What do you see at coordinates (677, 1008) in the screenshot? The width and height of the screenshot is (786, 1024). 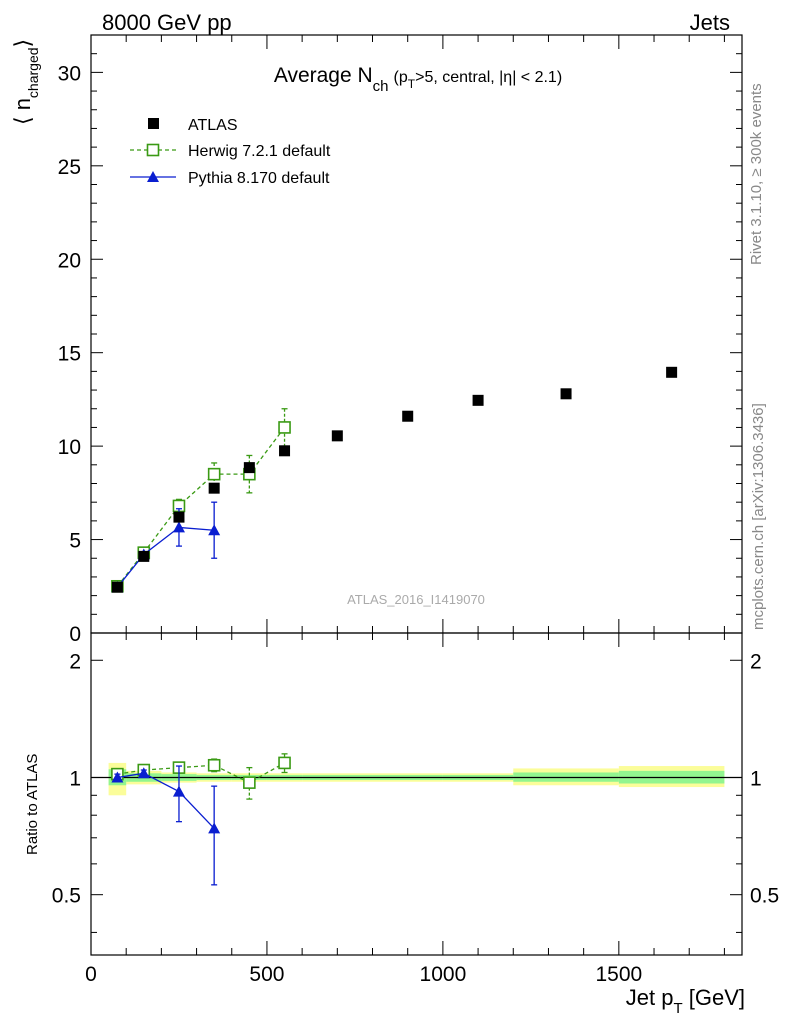 I see `xlabel-sub: T` at bounding box center [677, 1008].